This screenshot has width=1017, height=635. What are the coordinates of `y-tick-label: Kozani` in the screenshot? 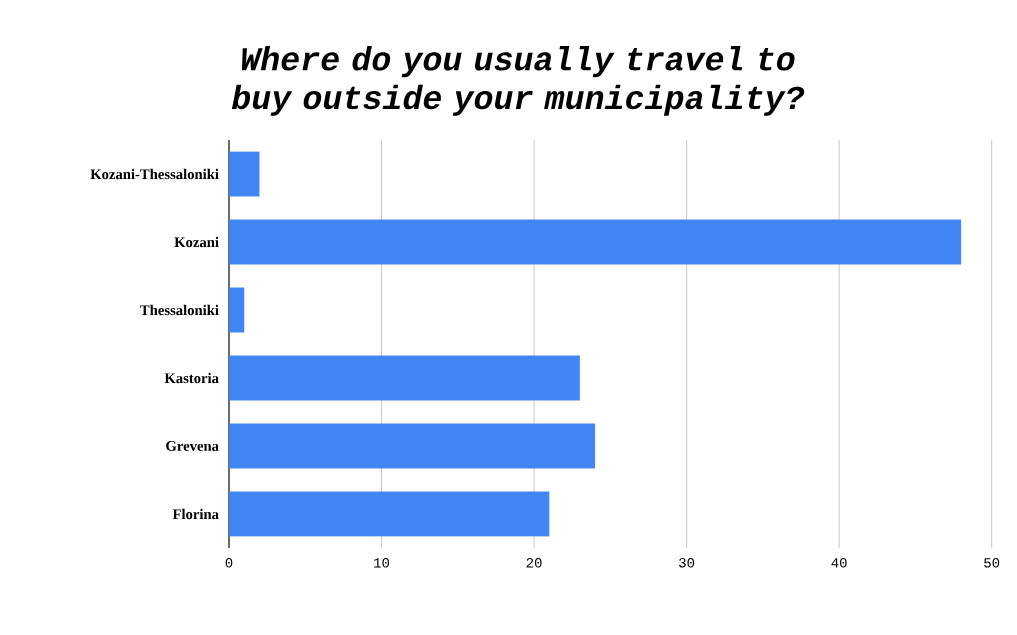 It's located at (196, 242).